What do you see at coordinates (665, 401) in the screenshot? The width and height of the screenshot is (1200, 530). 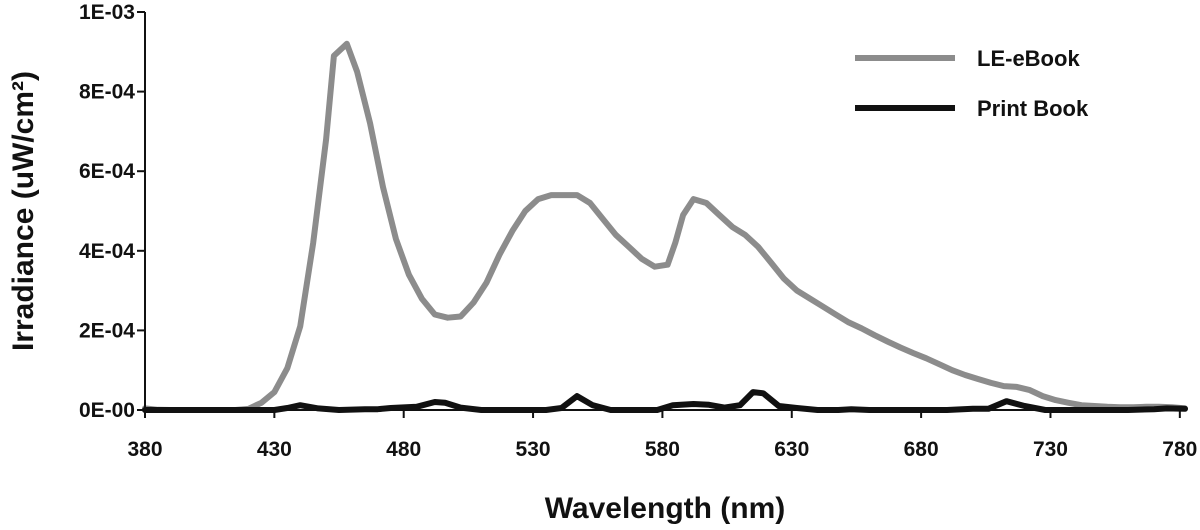 I see `series-line-print-book` at bounding box center [665, 401].